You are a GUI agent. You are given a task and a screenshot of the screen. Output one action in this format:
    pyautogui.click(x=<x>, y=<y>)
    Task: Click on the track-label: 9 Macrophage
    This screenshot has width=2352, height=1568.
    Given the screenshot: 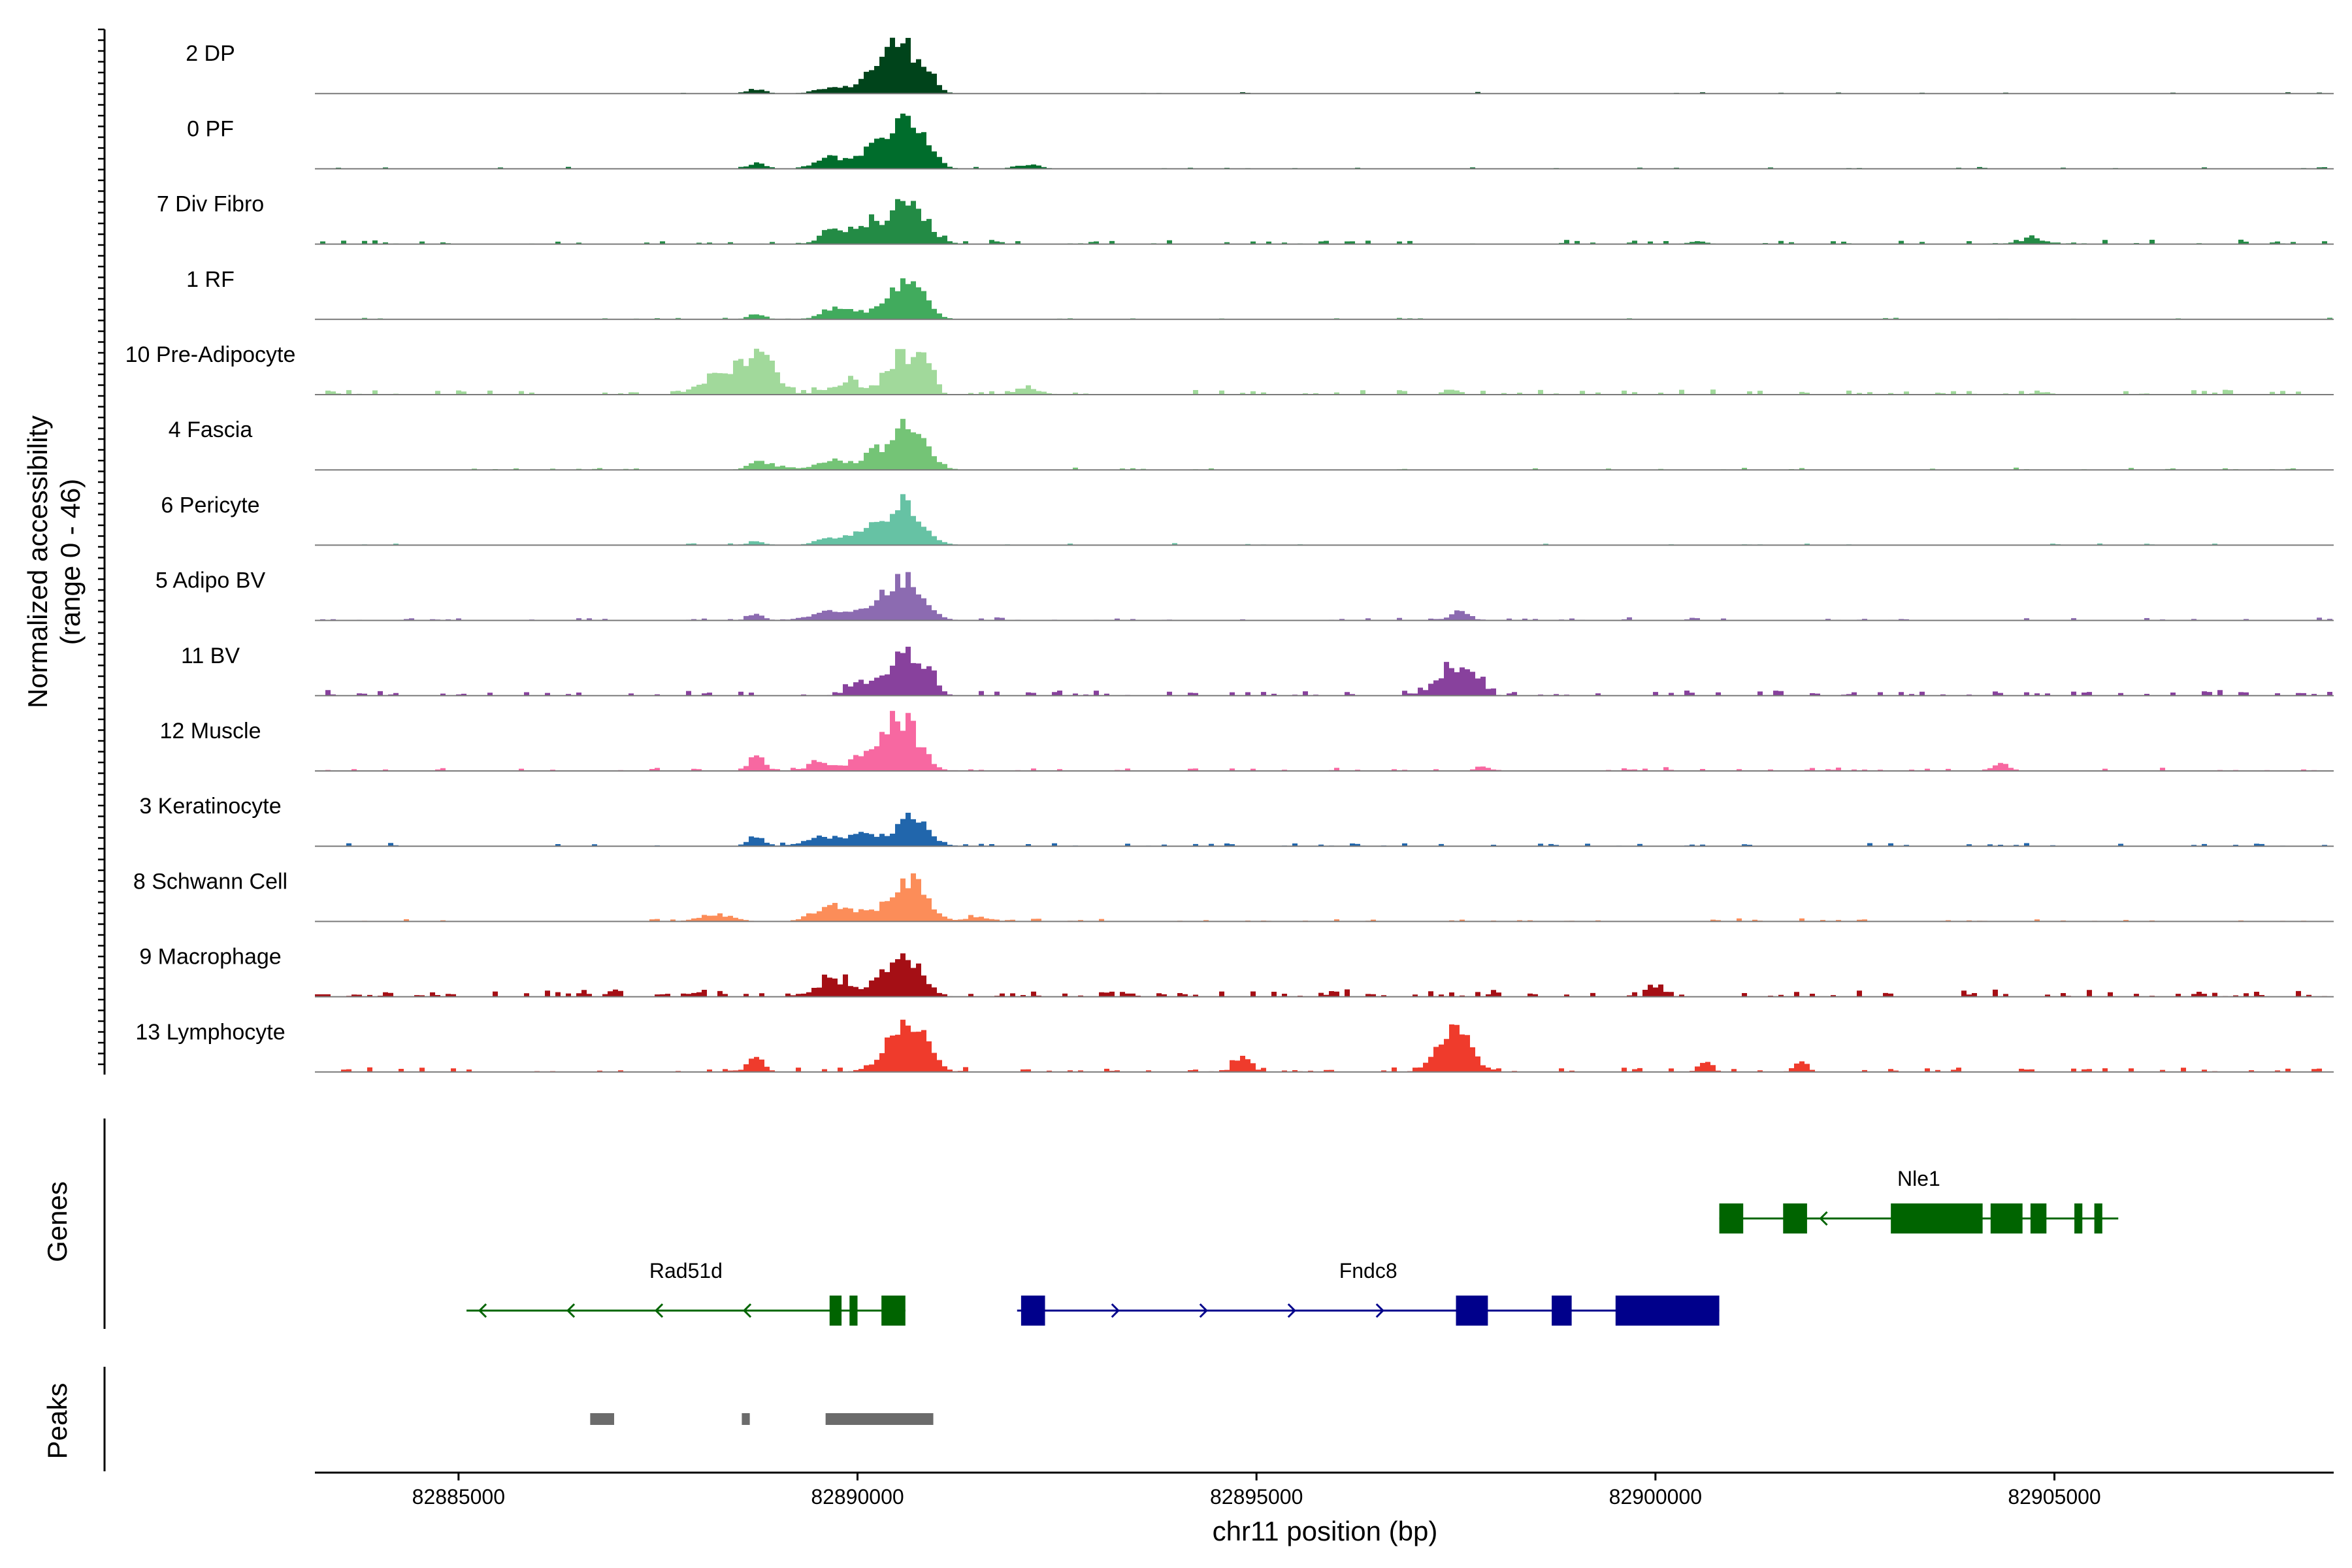 What is the action you would take?
    pyautogui.click(x=210, y=957)
    